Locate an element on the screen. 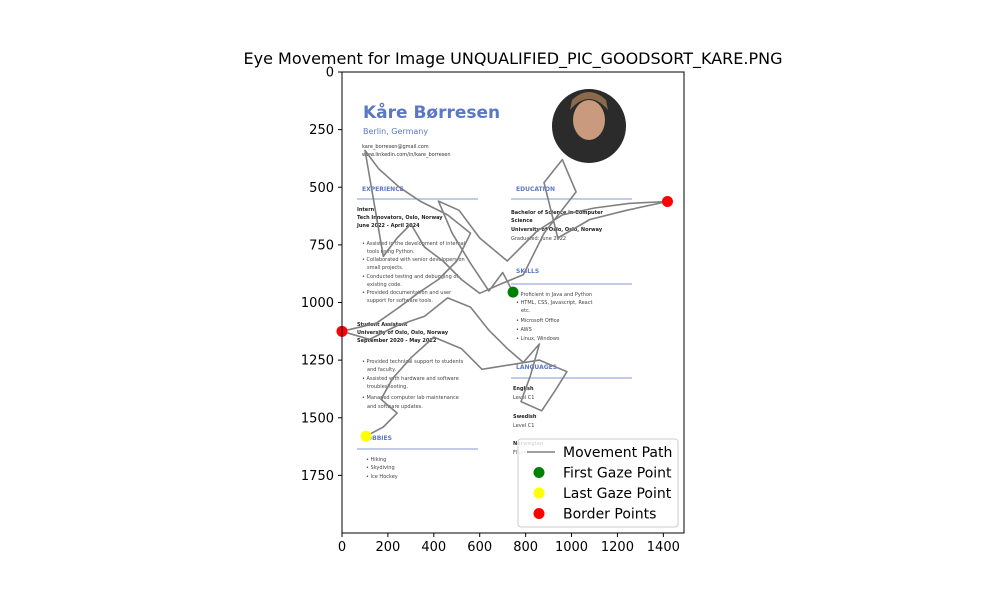  resume-photo-hair is located at coordinates (589, 101).